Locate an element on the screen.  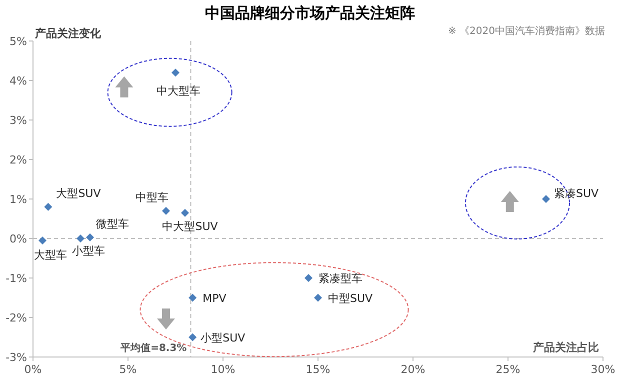
y-tick-label: -3% is located at coordinates (16, 357).